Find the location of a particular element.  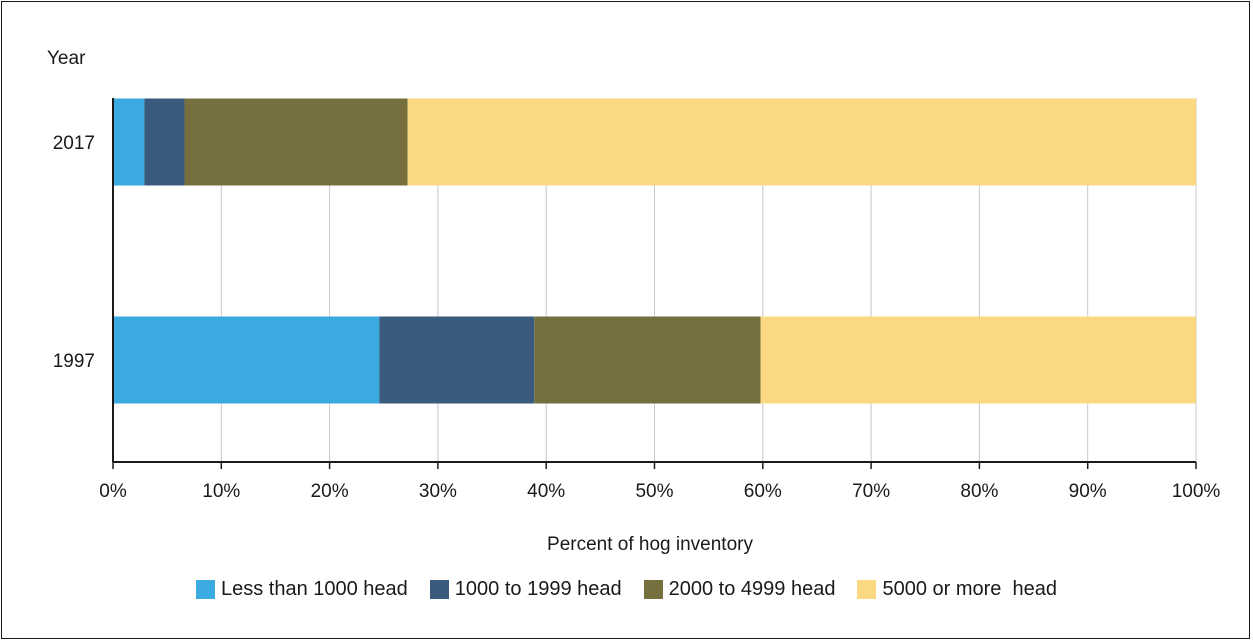

legend-item: 2000 to 4999 head is located at coordinates (739, 589).